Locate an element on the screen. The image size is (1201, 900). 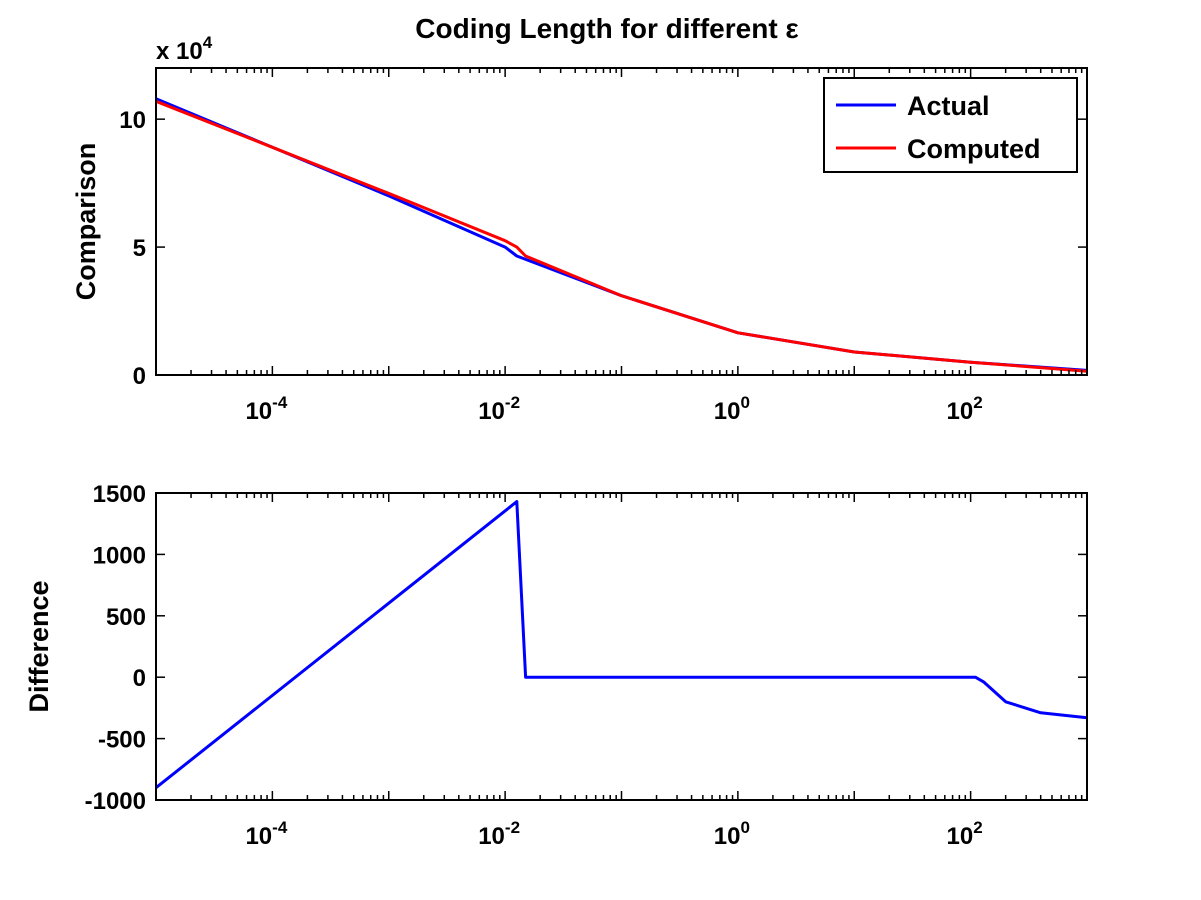
y-tick-label: 1500 is located at coordinates (119, 494).